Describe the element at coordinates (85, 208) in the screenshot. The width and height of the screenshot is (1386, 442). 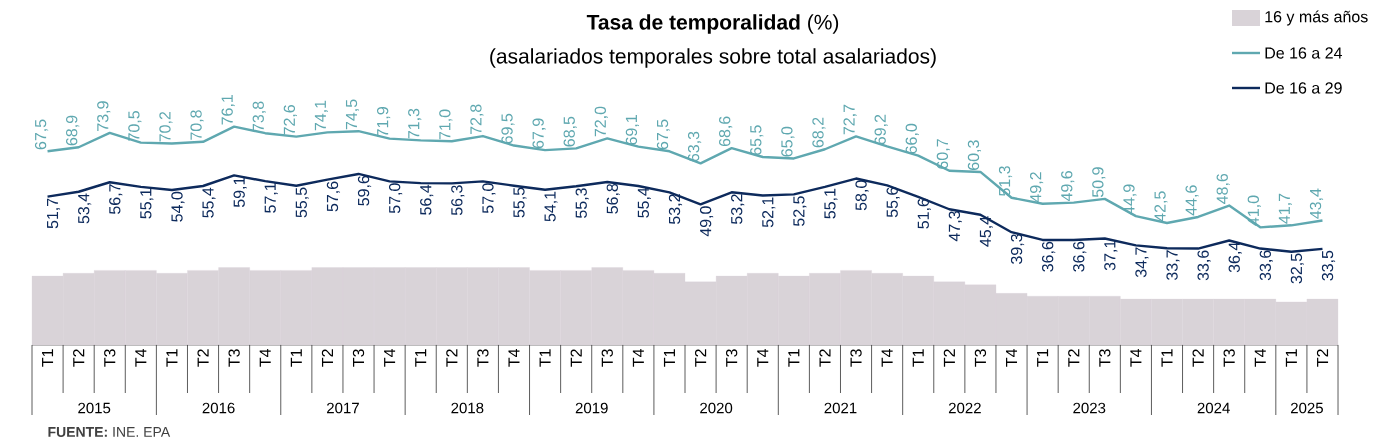
I see `data-label: 53,4` at that location.